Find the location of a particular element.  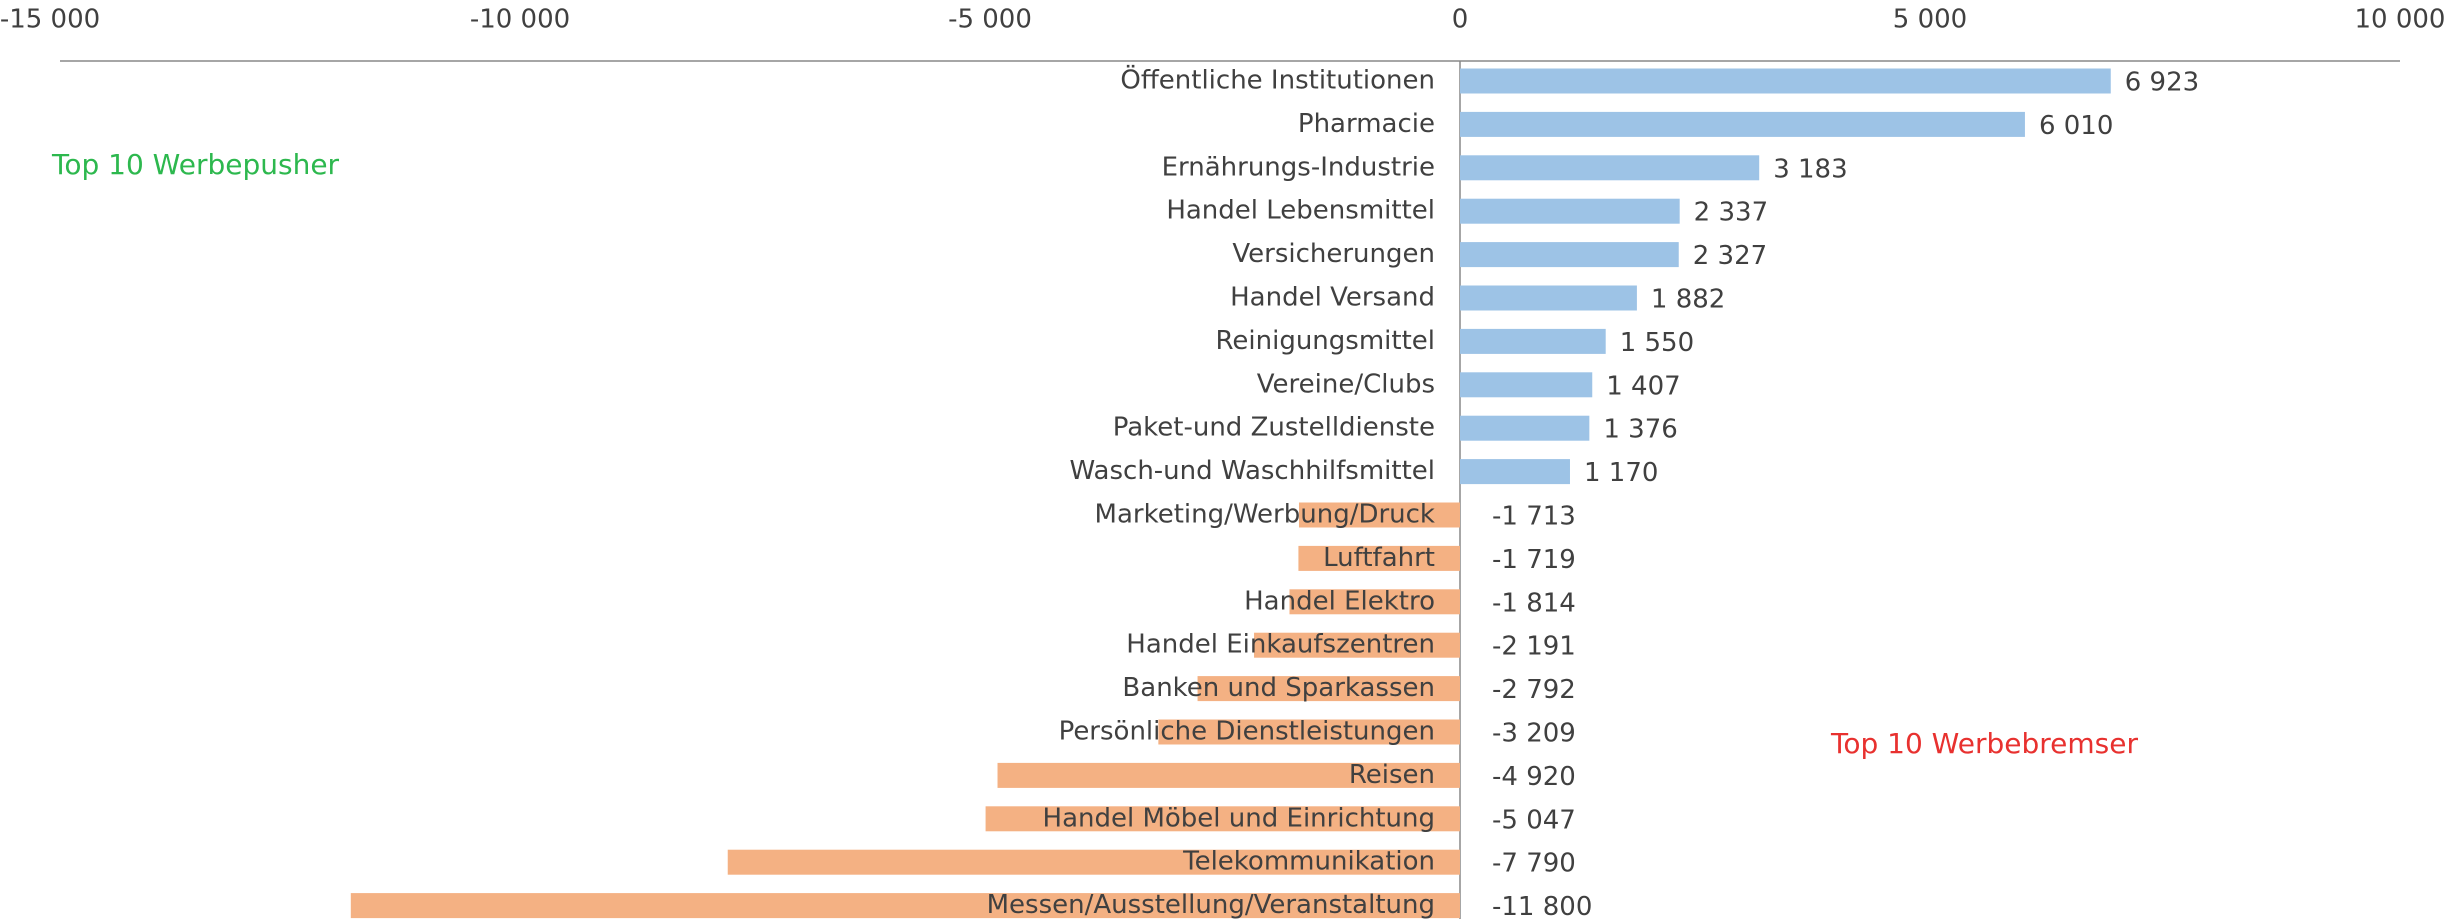

category-label: Reinigungsmittel is located at coordinates (1326, 341).